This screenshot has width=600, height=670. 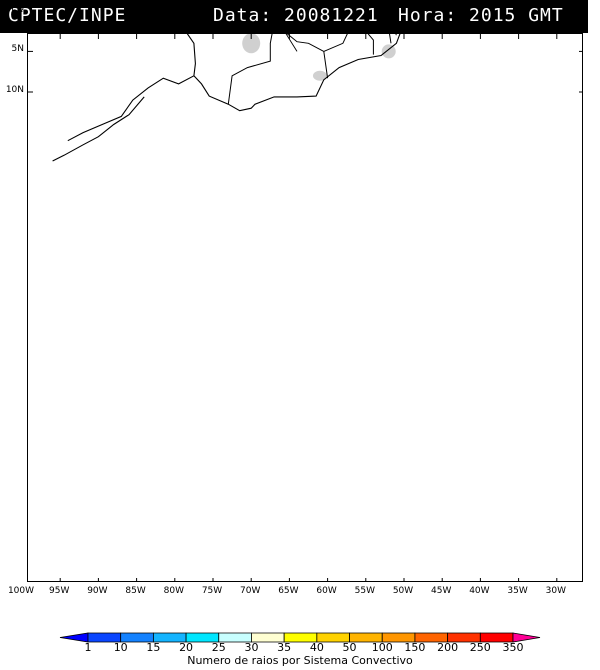 I want to click on colorbar-level-label: 40, so click(x=316, y=647).